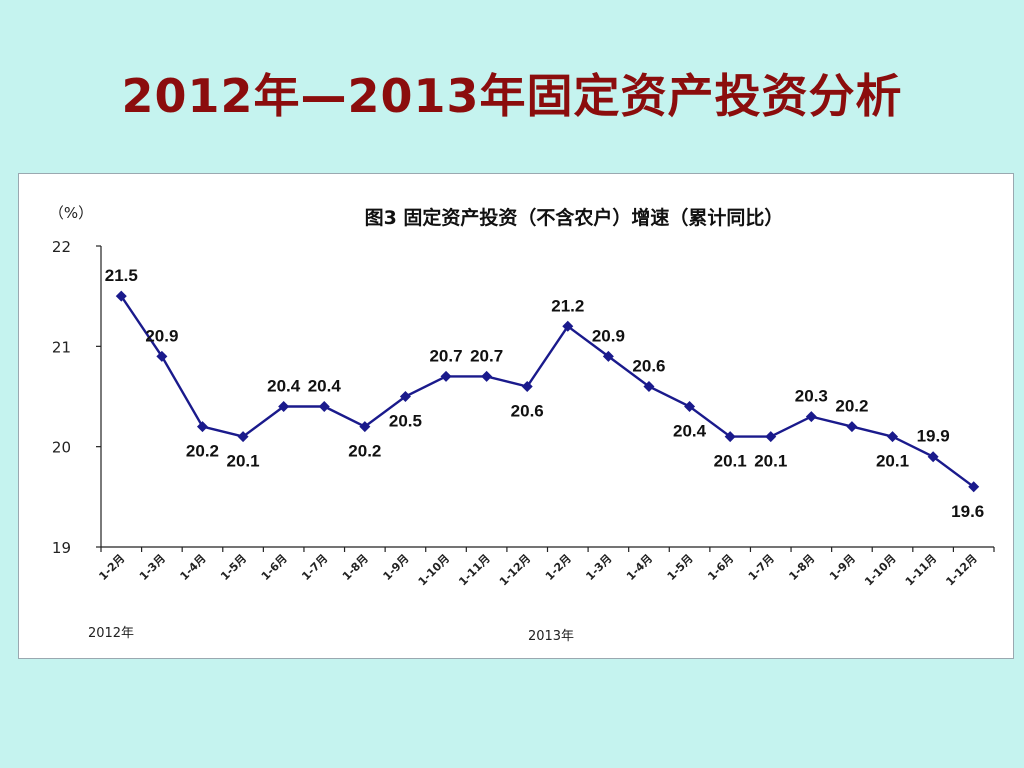 The height and width of the screenshot is (768, 1024). Describe the element at coordinates (71, 213) in the screenshot. I see `y-unit-label: （%）` at that location.